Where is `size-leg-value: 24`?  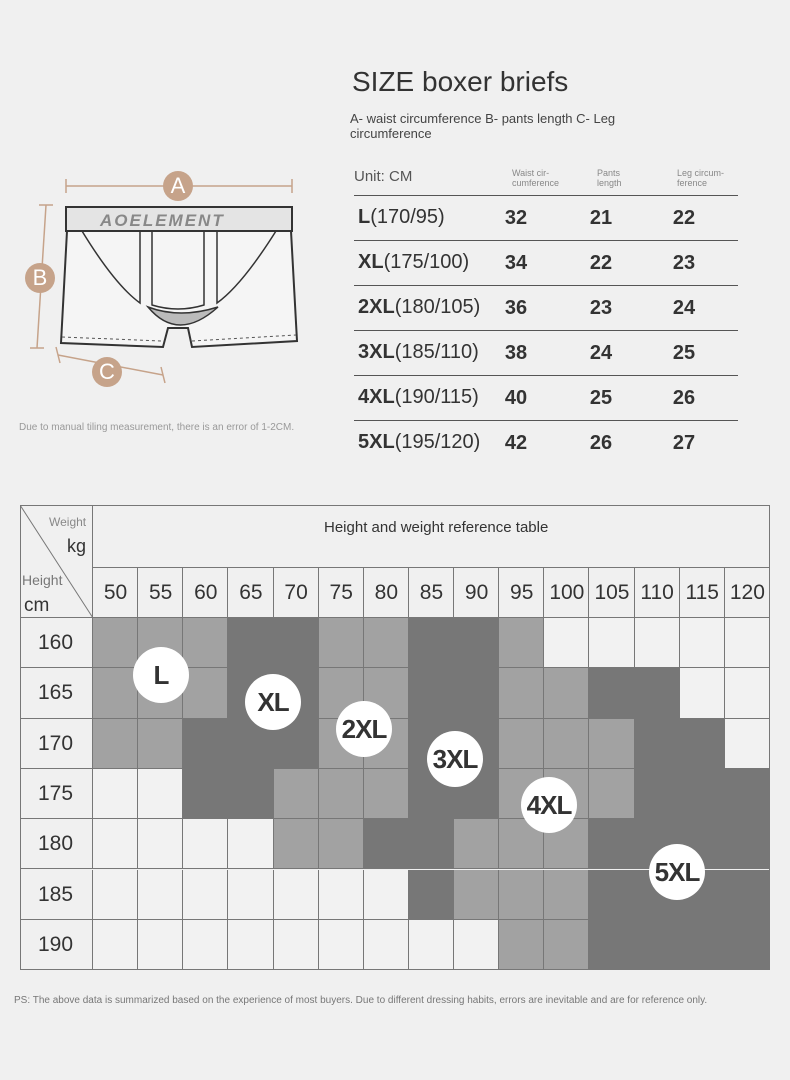 size-leg-value: 24 is located at coordinates (684, 308).